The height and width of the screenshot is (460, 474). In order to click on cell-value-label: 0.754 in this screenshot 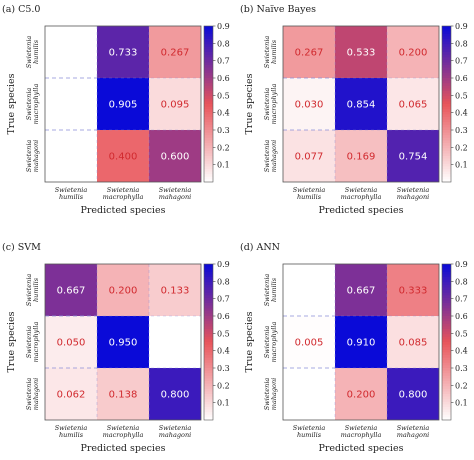, I will do `click(413, 157)`.